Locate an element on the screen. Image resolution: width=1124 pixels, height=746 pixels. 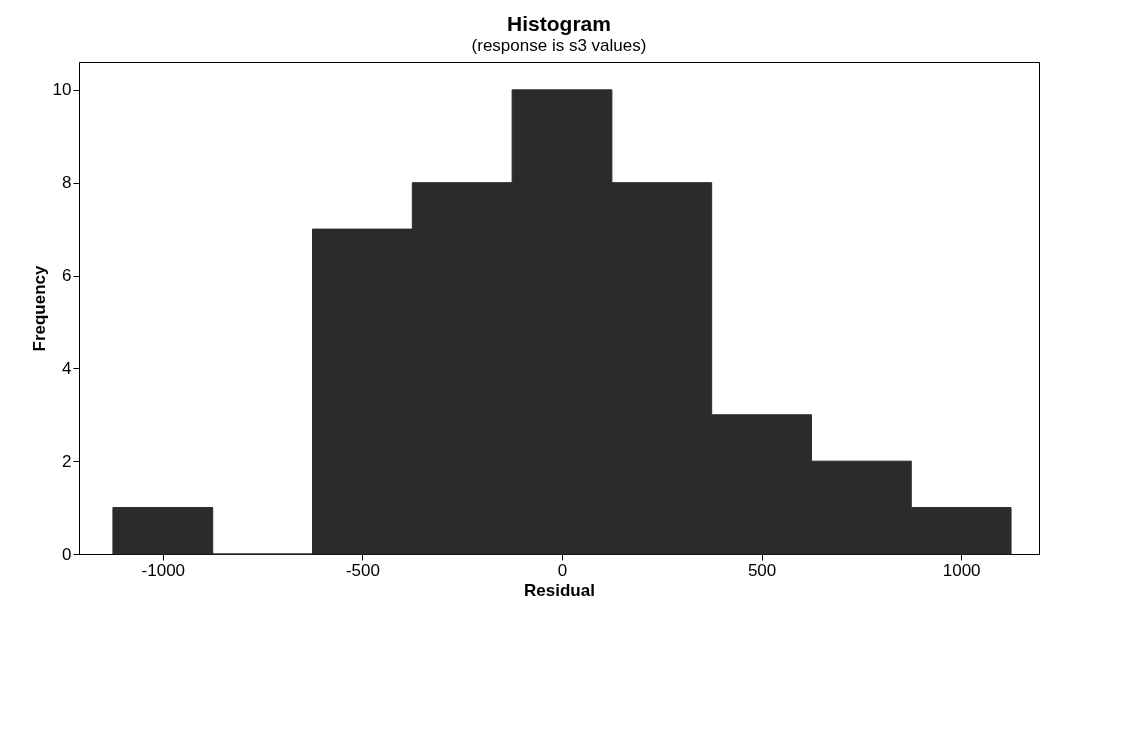
y-tick-label: 0 is located at coordinates (67, 554).